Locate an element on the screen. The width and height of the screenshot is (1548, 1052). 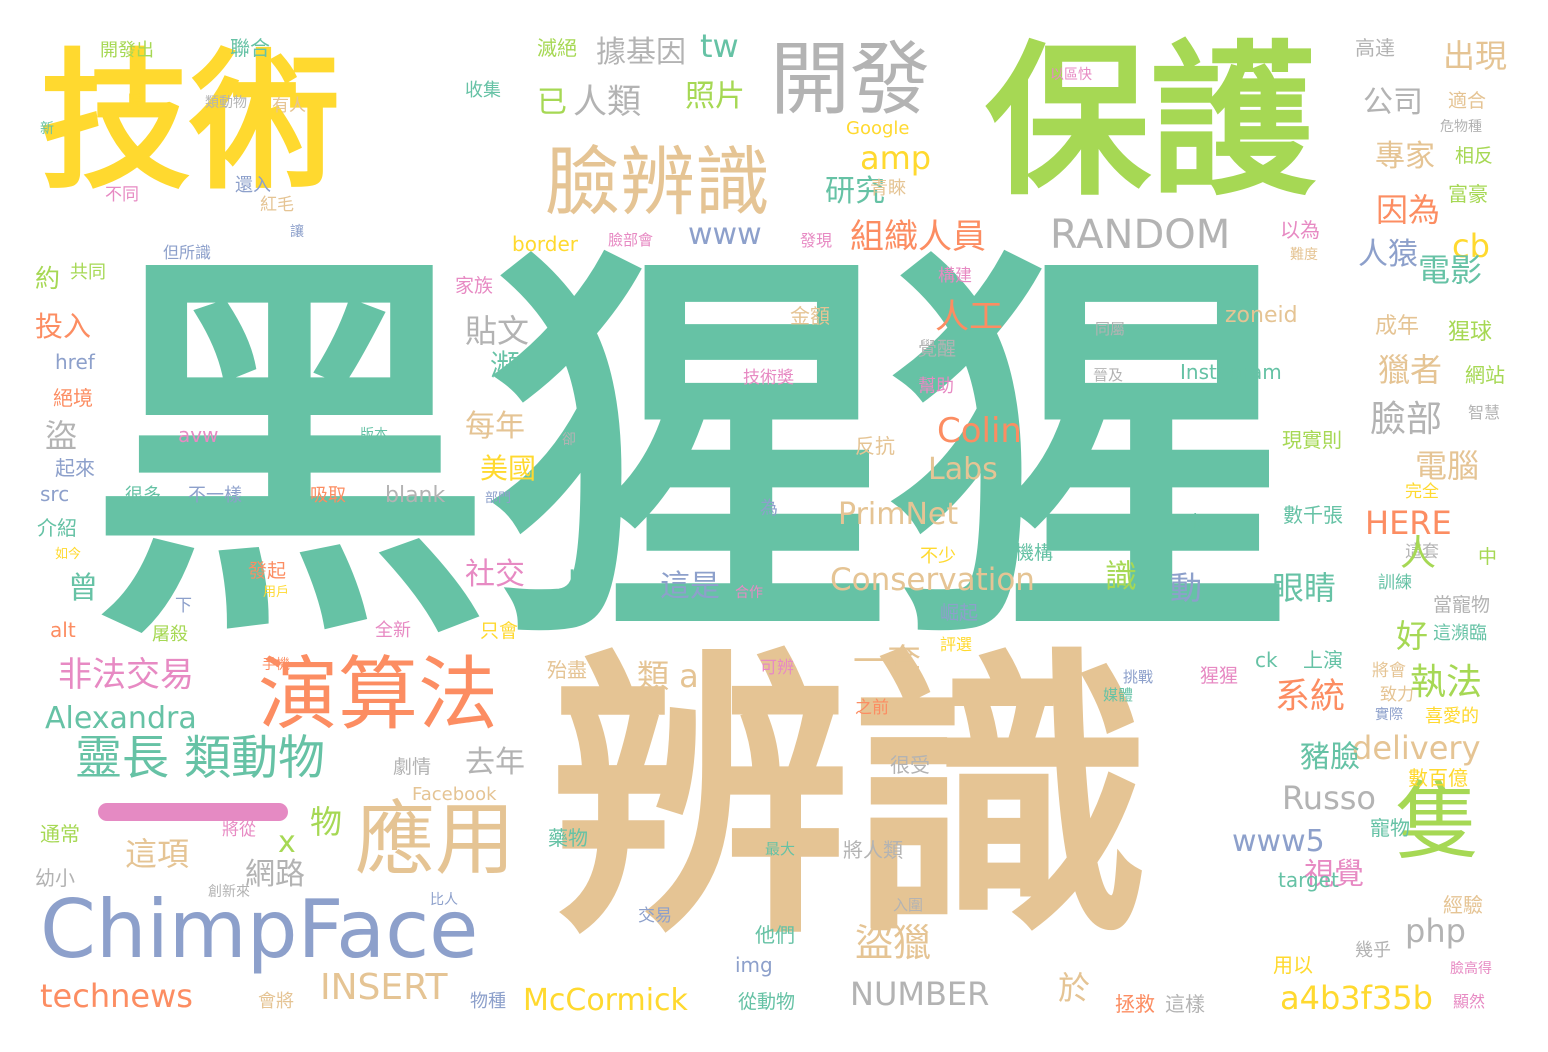
cloud-word: 網路 is located at coordinates (275, 874).